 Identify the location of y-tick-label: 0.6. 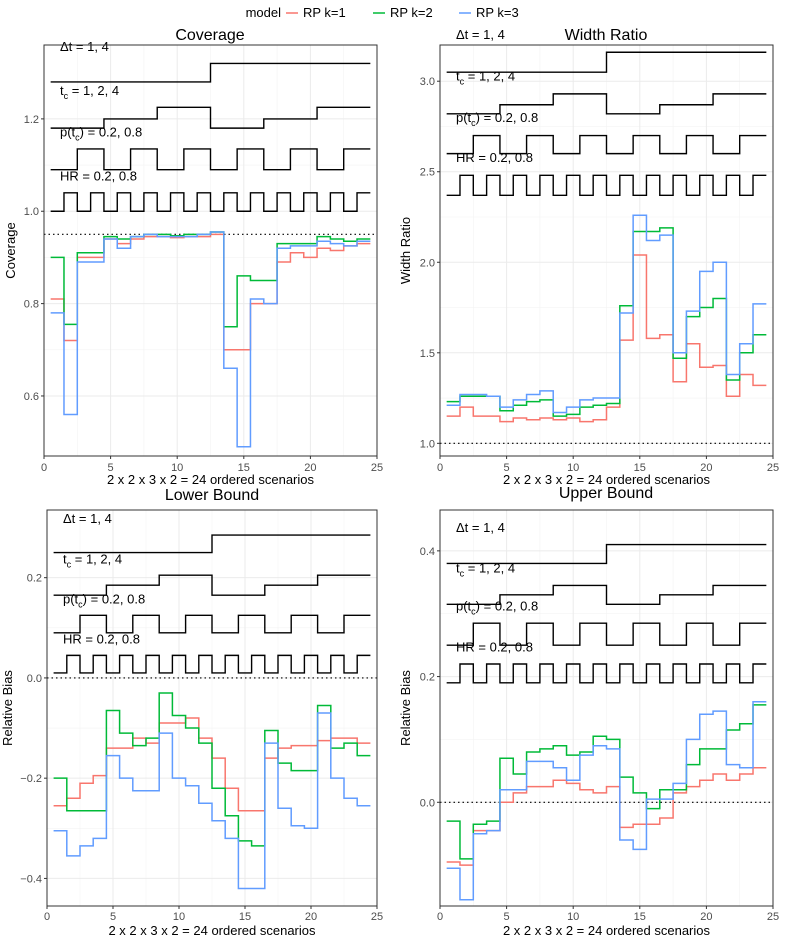
(31, 397).